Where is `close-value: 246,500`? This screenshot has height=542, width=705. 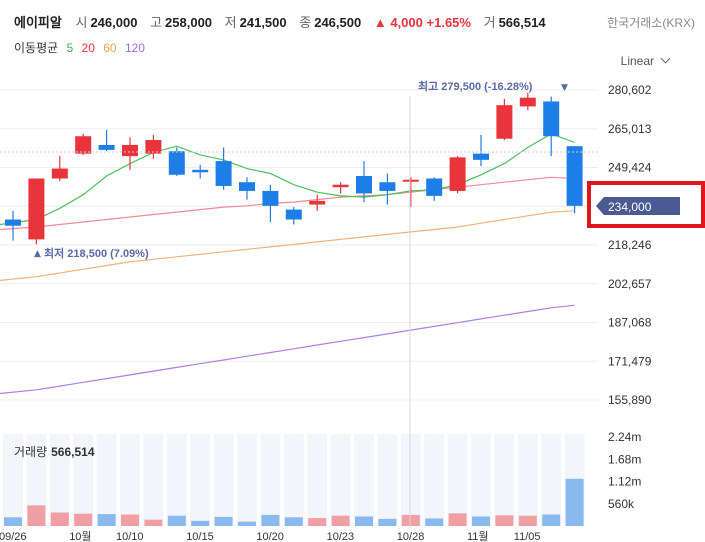
close-value: 246,500 is located at coordinates (338, 22).